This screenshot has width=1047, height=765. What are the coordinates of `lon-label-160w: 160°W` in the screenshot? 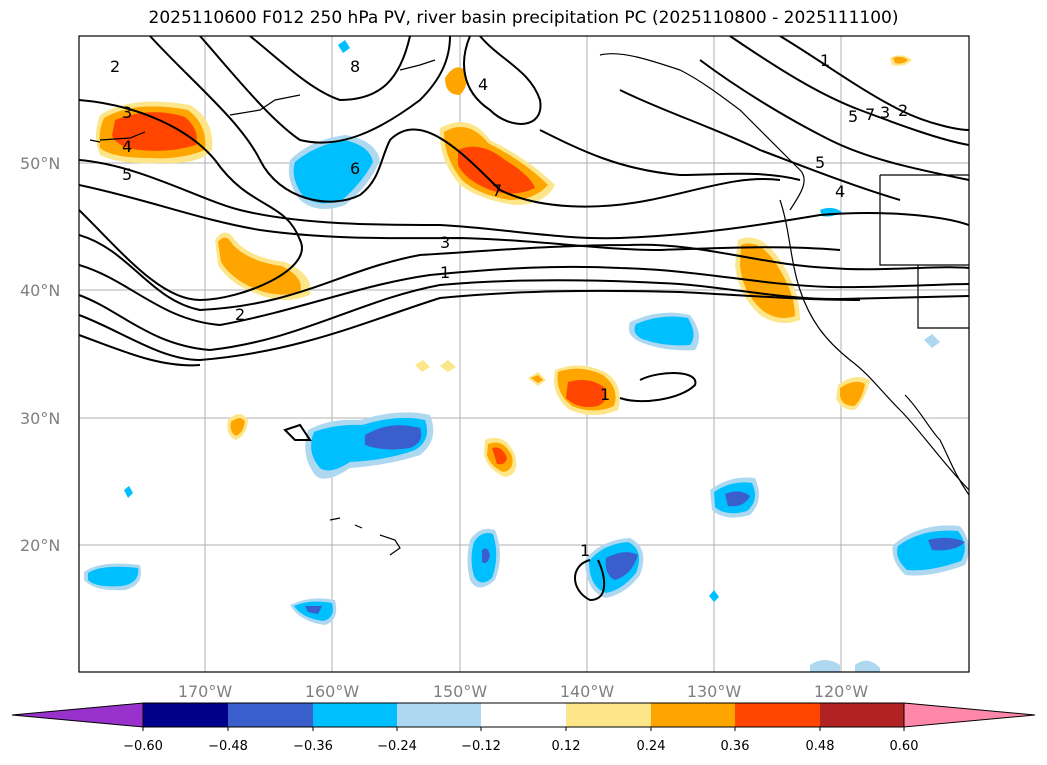 It's located at (332, 691).